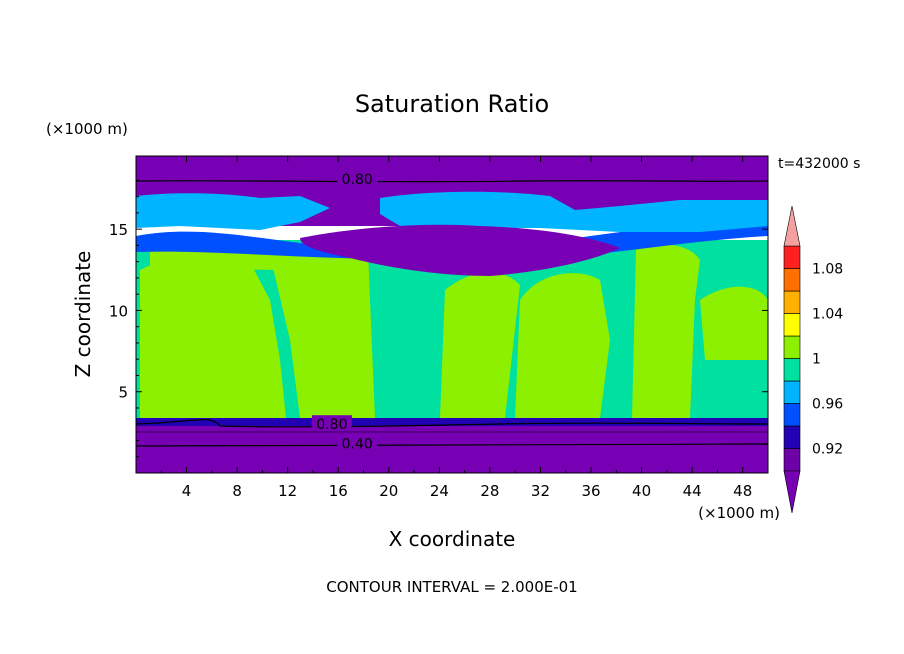  I want to click on field-layer-cyan, so click(233, 211).